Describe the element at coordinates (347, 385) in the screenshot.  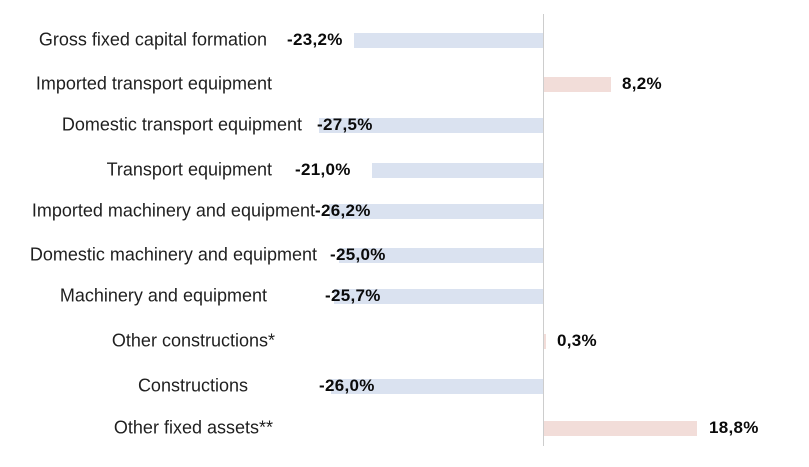
I see `value-label: -26,0%` at that location.